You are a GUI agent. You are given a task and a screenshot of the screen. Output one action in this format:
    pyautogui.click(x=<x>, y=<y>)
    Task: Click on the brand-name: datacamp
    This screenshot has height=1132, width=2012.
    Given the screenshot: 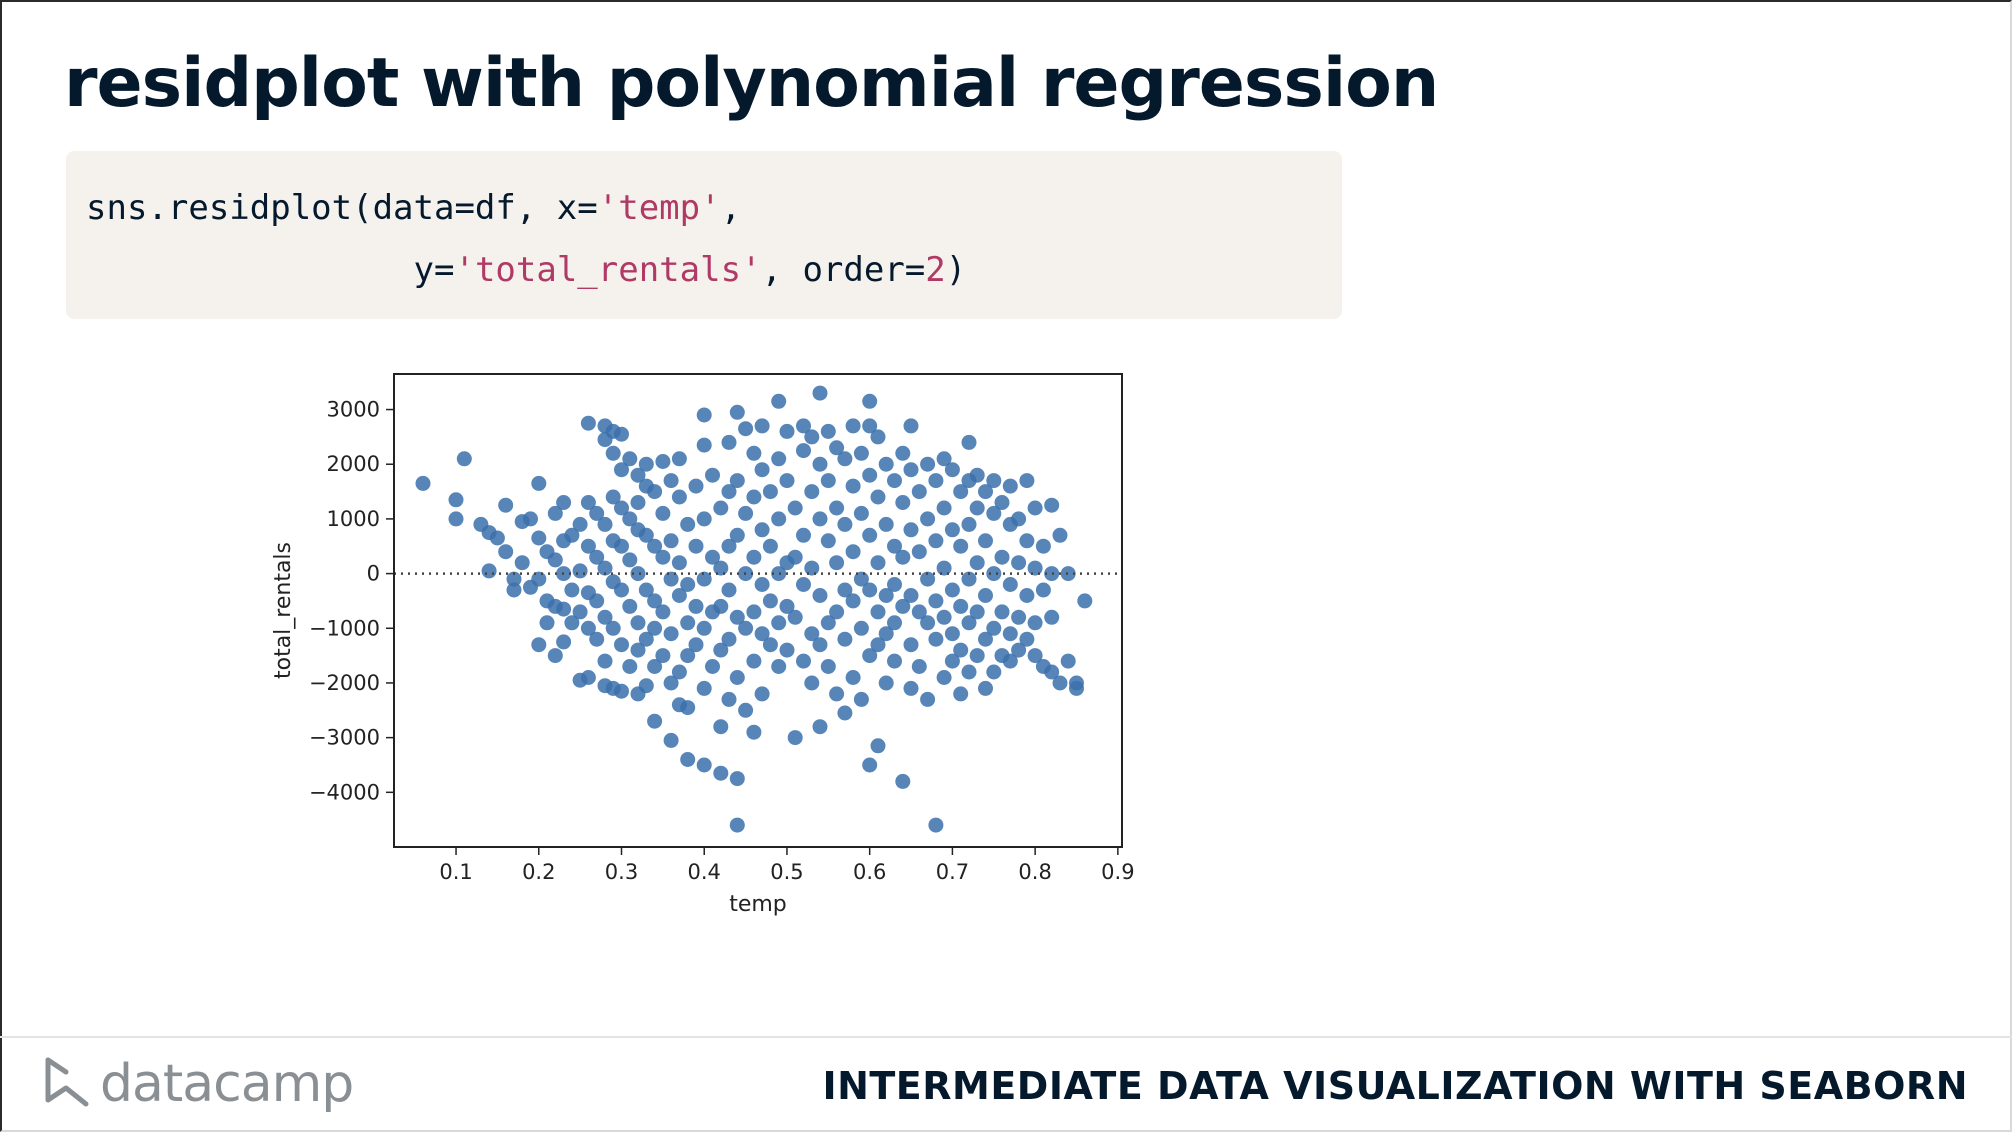 What is the action you would take?
    pyautogui.click(x=227, y=1084)
    